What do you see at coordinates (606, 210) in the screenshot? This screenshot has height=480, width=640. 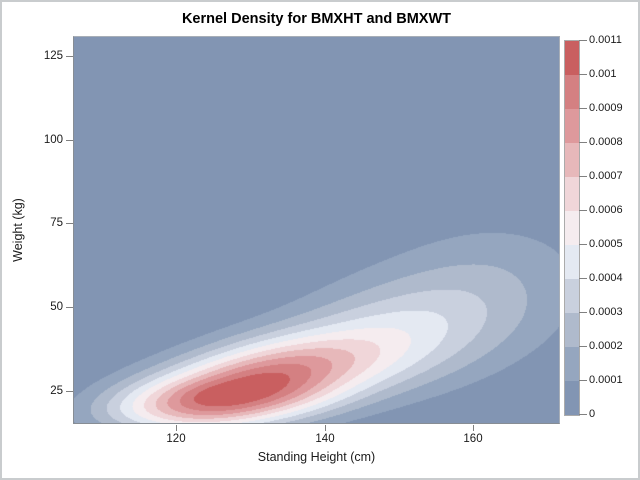 I see `legend-tick-label: 0.0006` at bounding box center [606, 210].